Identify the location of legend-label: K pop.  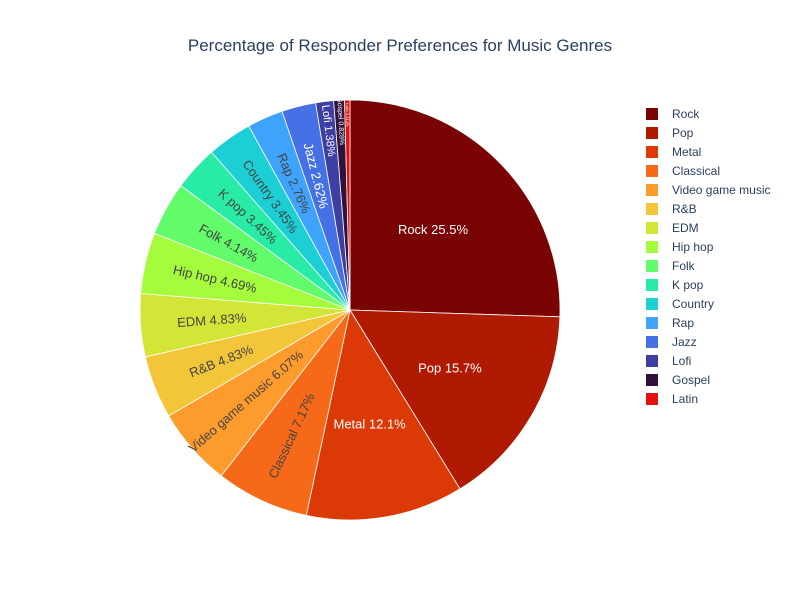
(688, 285).